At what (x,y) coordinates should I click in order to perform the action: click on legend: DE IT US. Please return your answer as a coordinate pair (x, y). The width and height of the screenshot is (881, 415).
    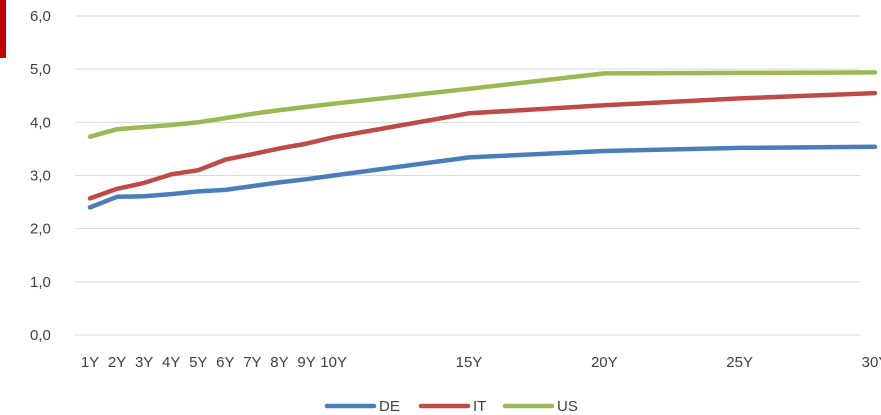
    Looking at the image, I should click on (451, 406).